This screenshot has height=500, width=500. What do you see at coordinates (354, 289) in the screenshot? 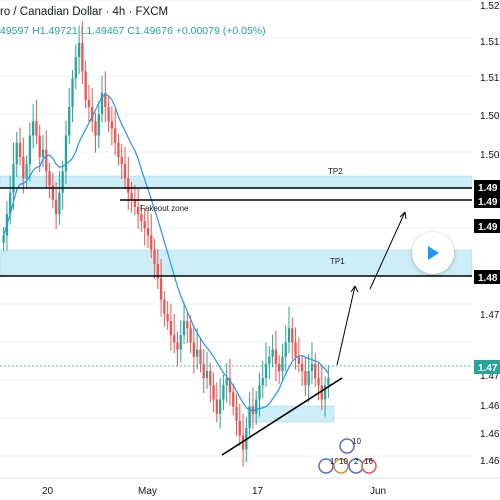
I see `arrow-head-tp1` at bounding box center [354, 289].